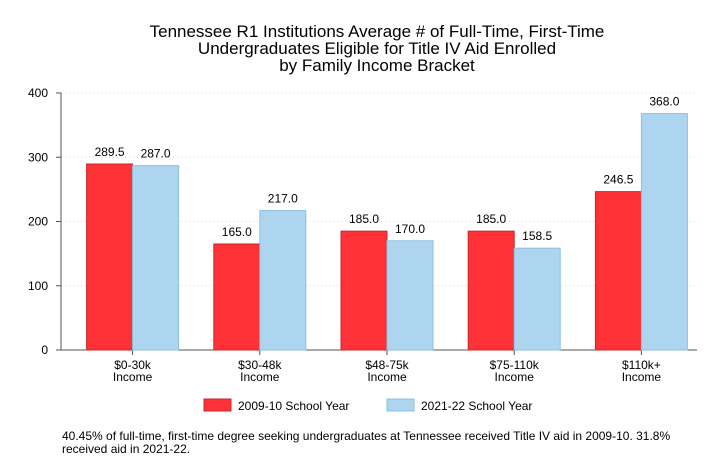 The image size is (711, 474). What do you see at coordinates (537, 236) in the screenshot?
I see `data-label: 158.5` at bounding box center [537, 236].